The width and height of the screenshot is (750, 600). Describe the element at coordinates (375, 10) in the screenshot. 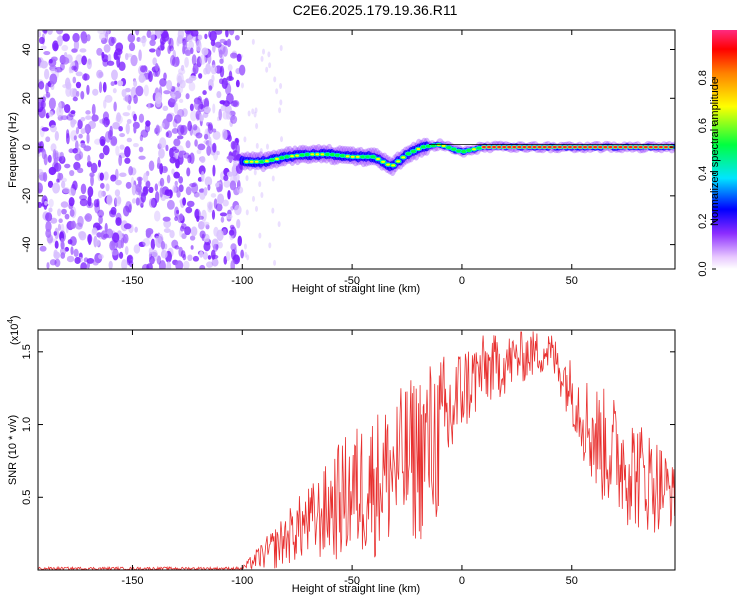

I see `page-title: C2E6.2025.179.19.36.R11` at that location.